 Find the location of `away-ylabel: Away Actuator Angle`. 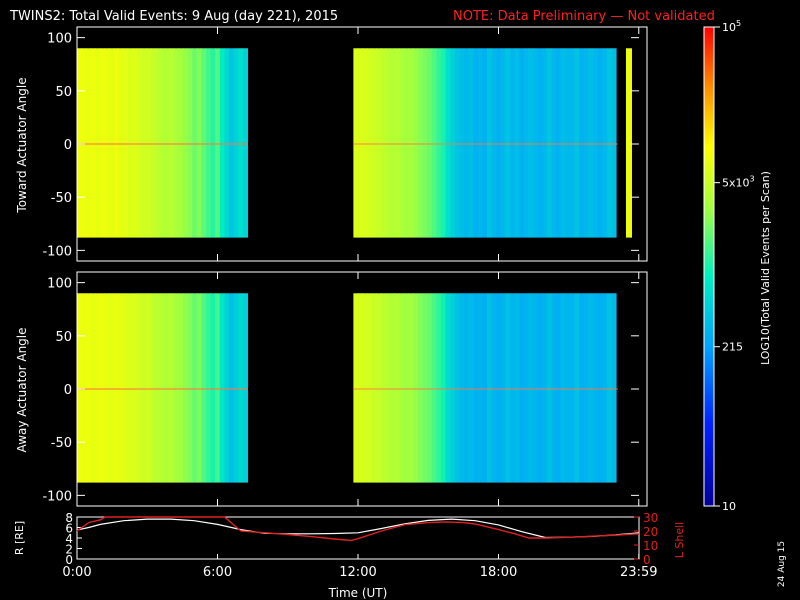

away-ylabel: Away Actuator Angle is located at coordinates (22, 389).